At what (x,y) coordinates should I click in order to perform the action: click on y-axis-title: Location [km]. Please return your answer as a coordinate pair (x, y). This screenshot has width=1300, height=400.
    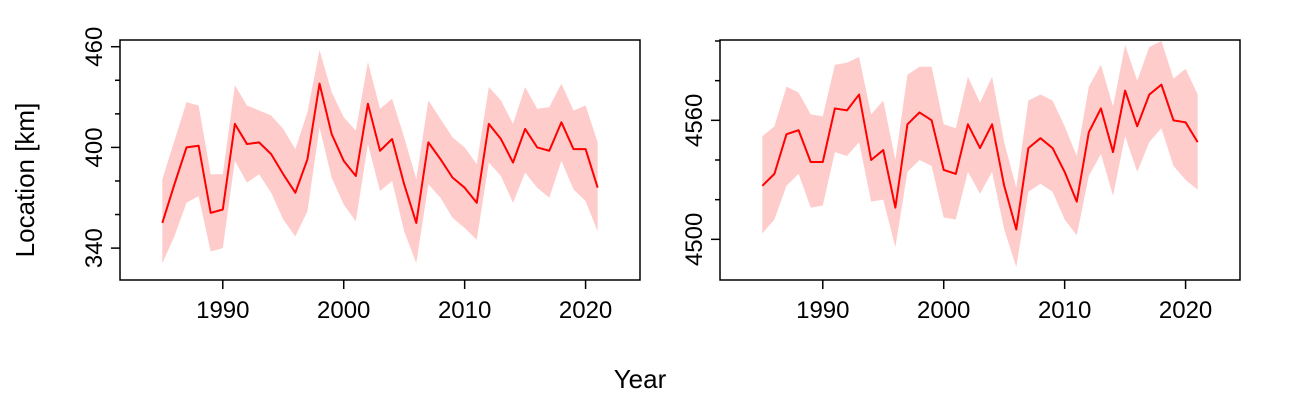
    Looking at the image, I should click on (25, 180).